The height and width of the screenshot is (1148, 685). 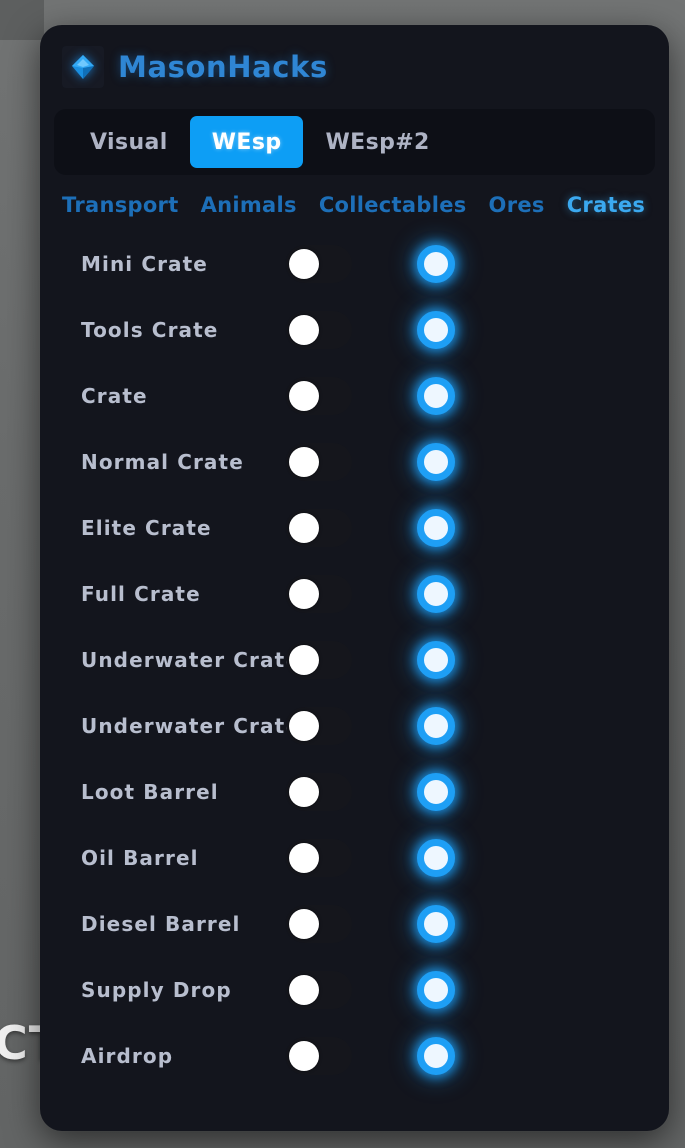 I want to click on option-row: Loot Barrel, so click(x=354, y=792).